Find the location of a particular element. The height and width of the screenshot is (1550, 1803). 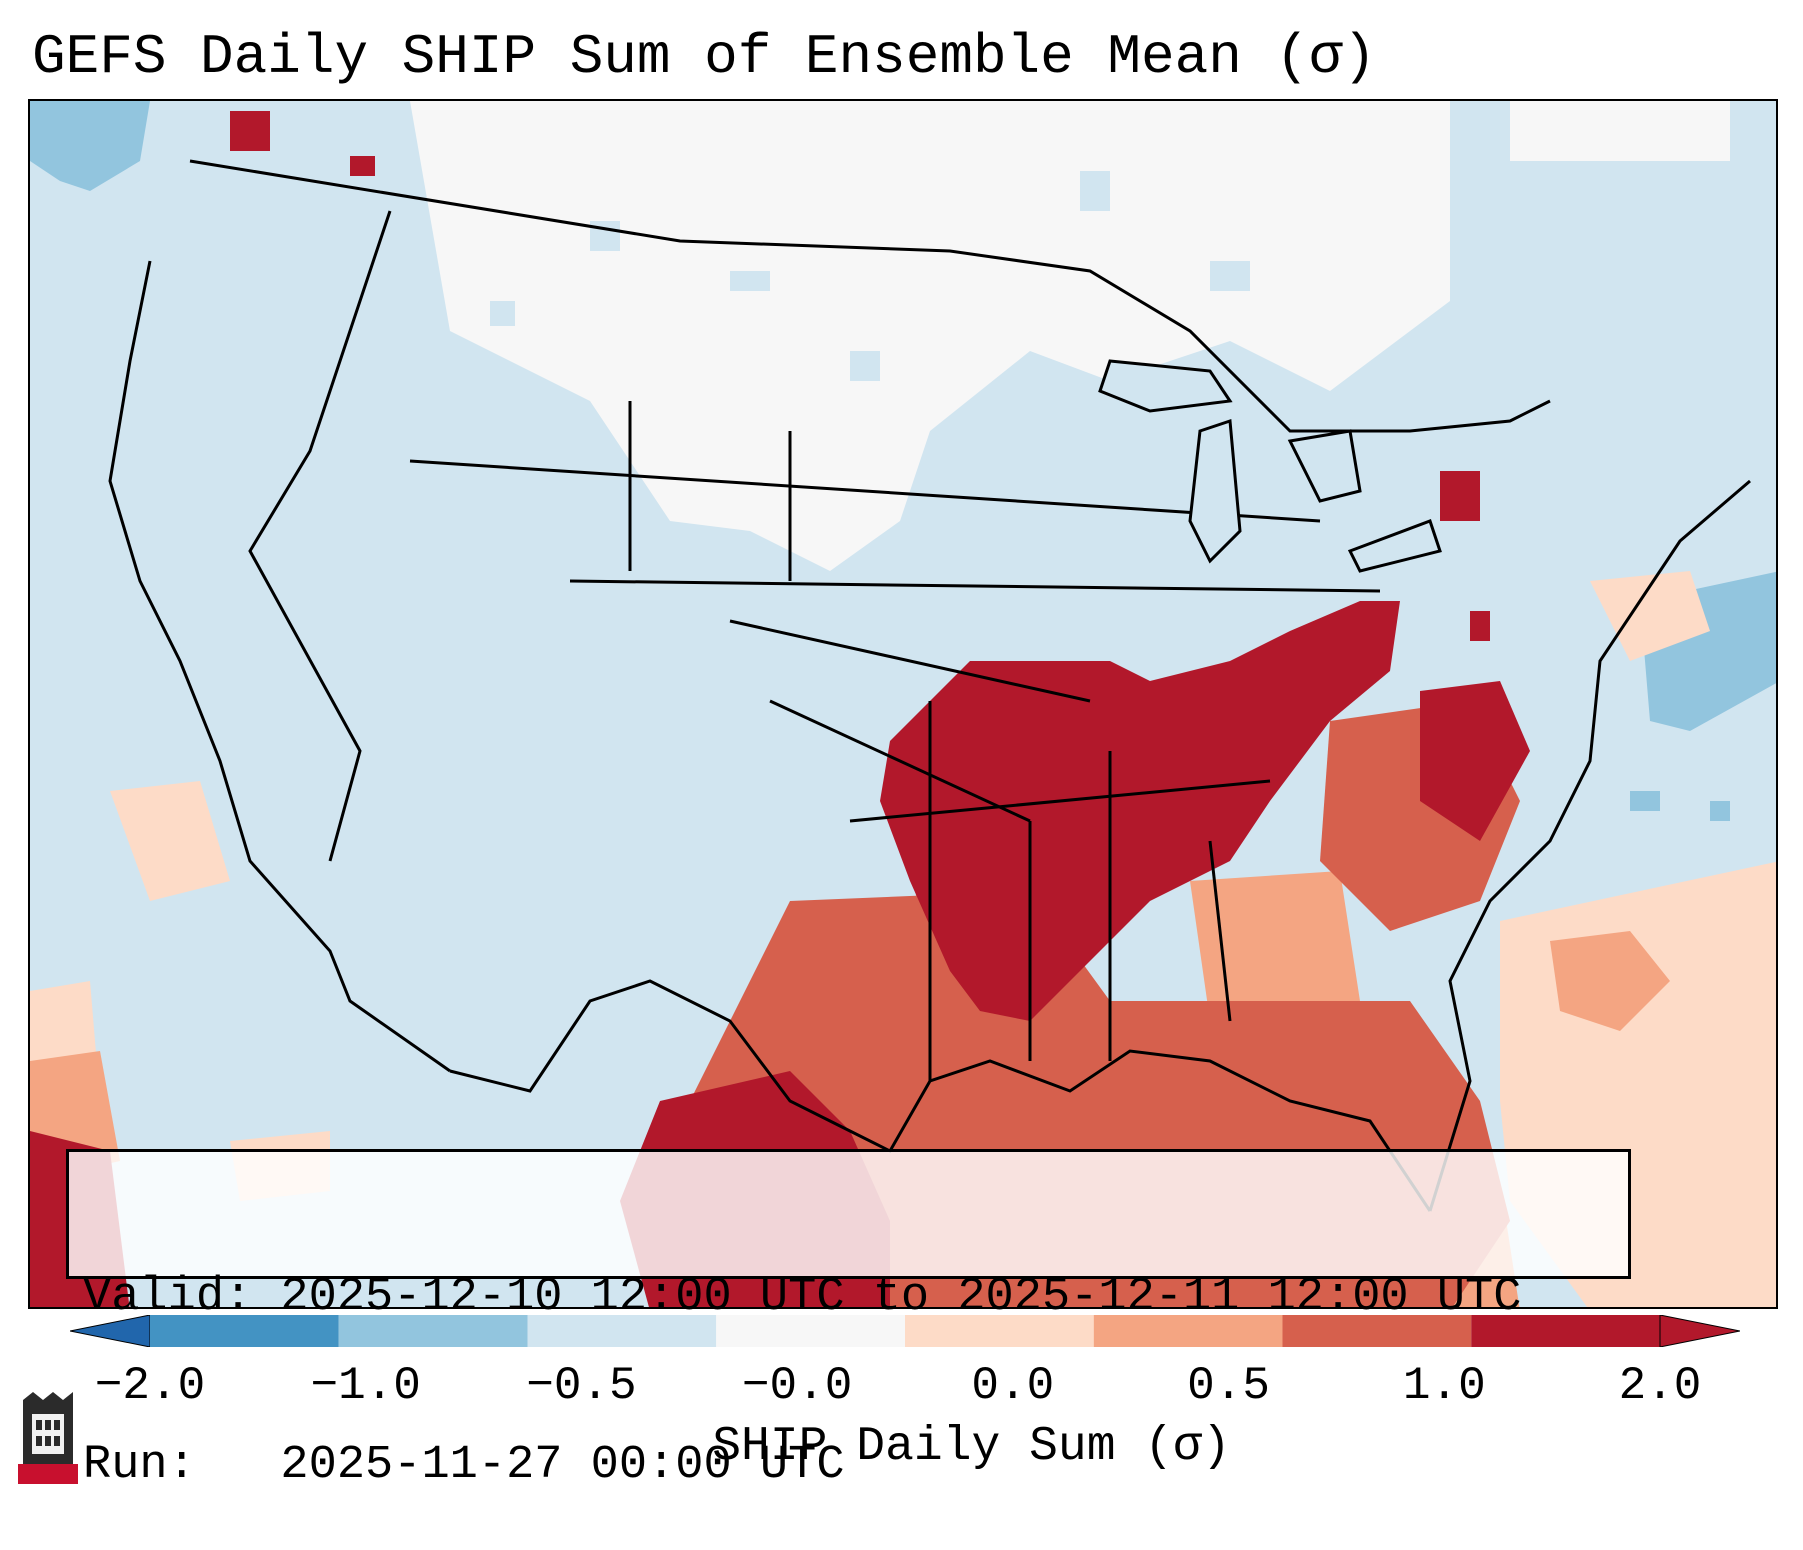

colorbar-tick-label: 2.0 is located at coordinates (1660, 1386).